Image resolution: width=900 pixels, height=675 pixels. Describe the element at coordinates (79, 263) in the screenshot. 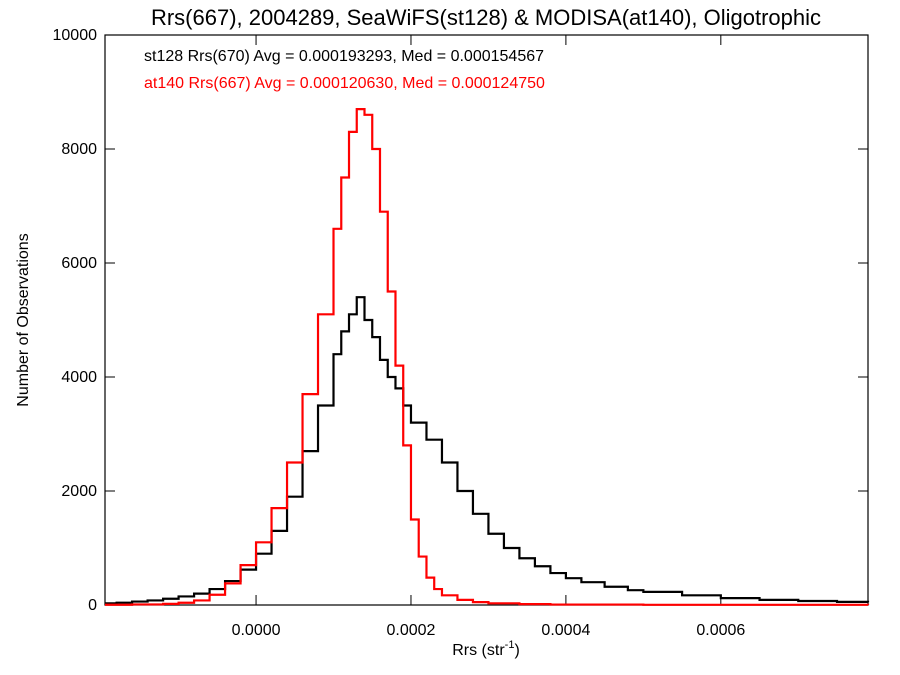

I see `y-tick-label: 6000` at that location.